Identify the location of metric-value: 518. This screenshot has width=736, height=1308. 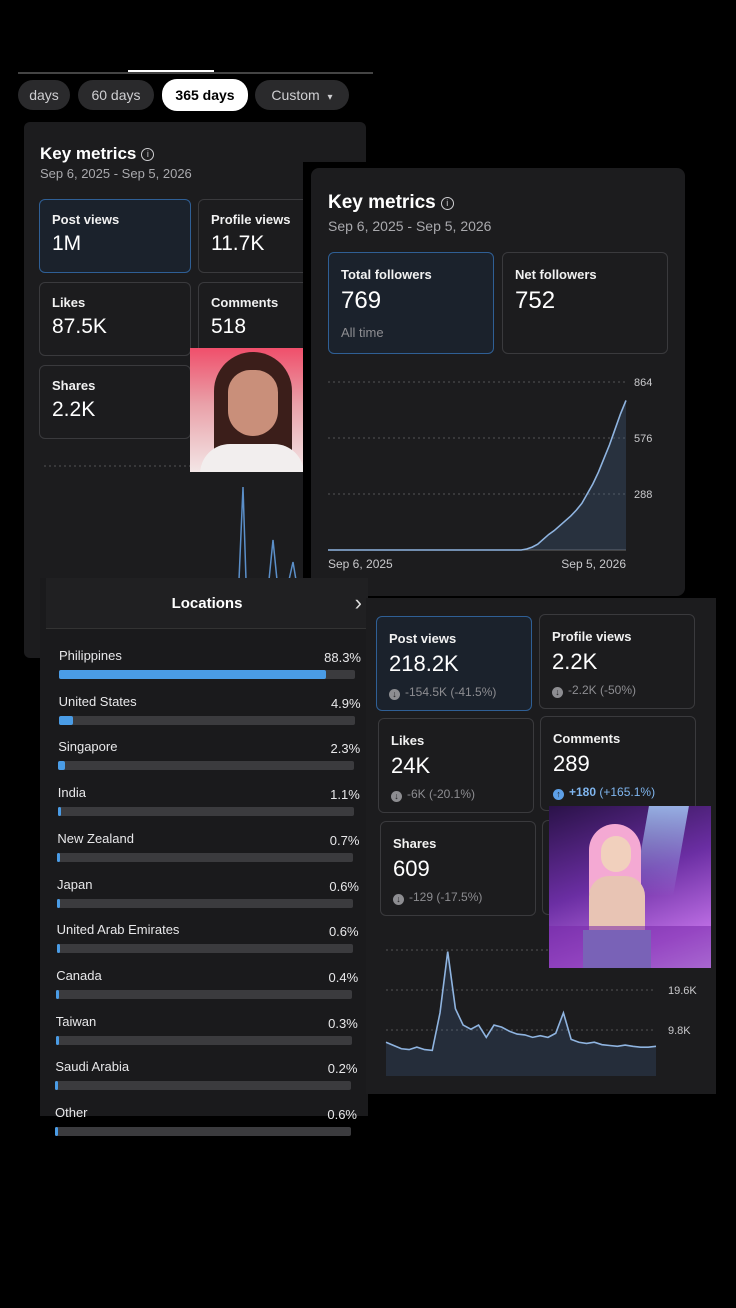
(229, 326).